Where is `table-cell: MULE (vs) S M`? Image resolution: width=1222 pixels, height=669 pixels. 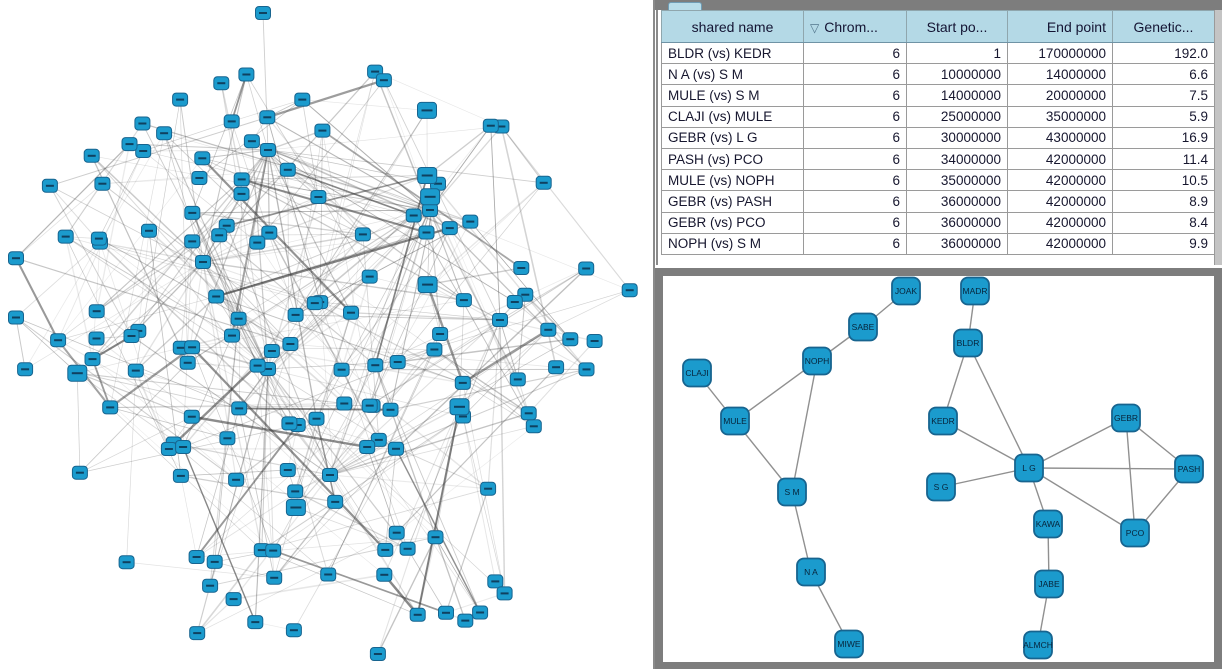
table-cell: MULE (vs) S M is located at coordinates (732, 95).